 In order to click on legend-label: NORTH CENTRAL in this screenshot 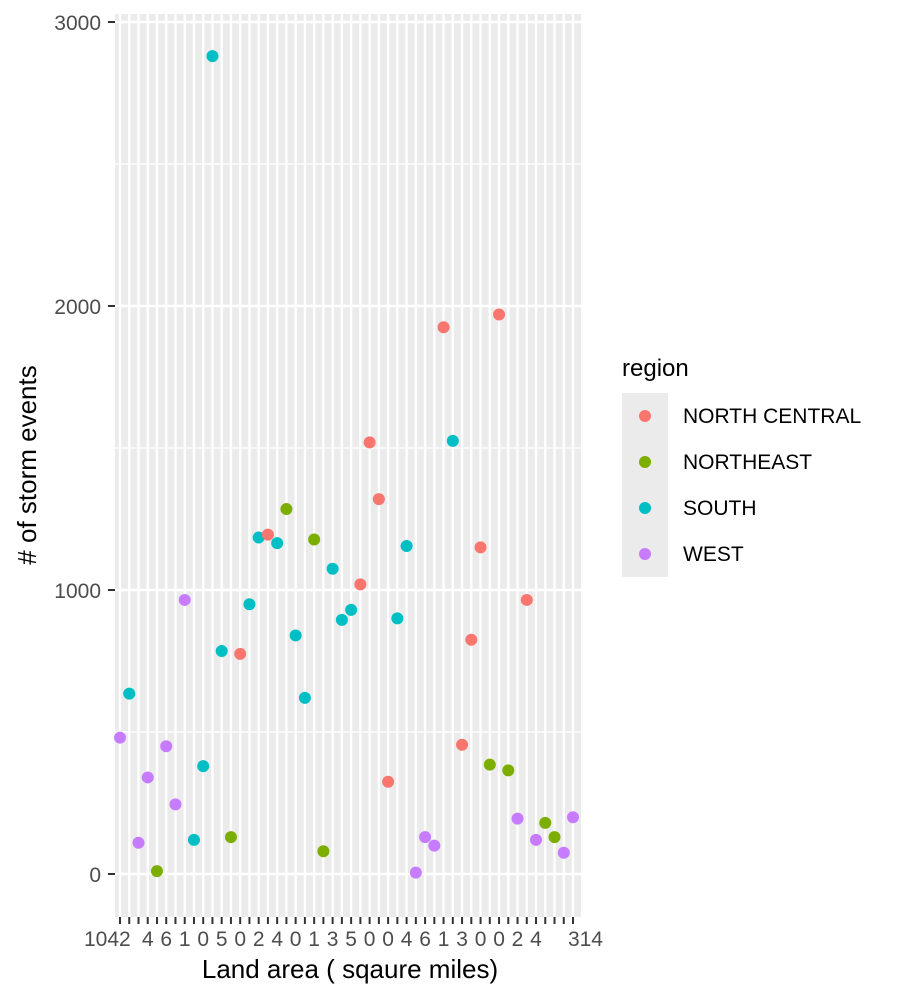, I will do `click(772, 416)`.